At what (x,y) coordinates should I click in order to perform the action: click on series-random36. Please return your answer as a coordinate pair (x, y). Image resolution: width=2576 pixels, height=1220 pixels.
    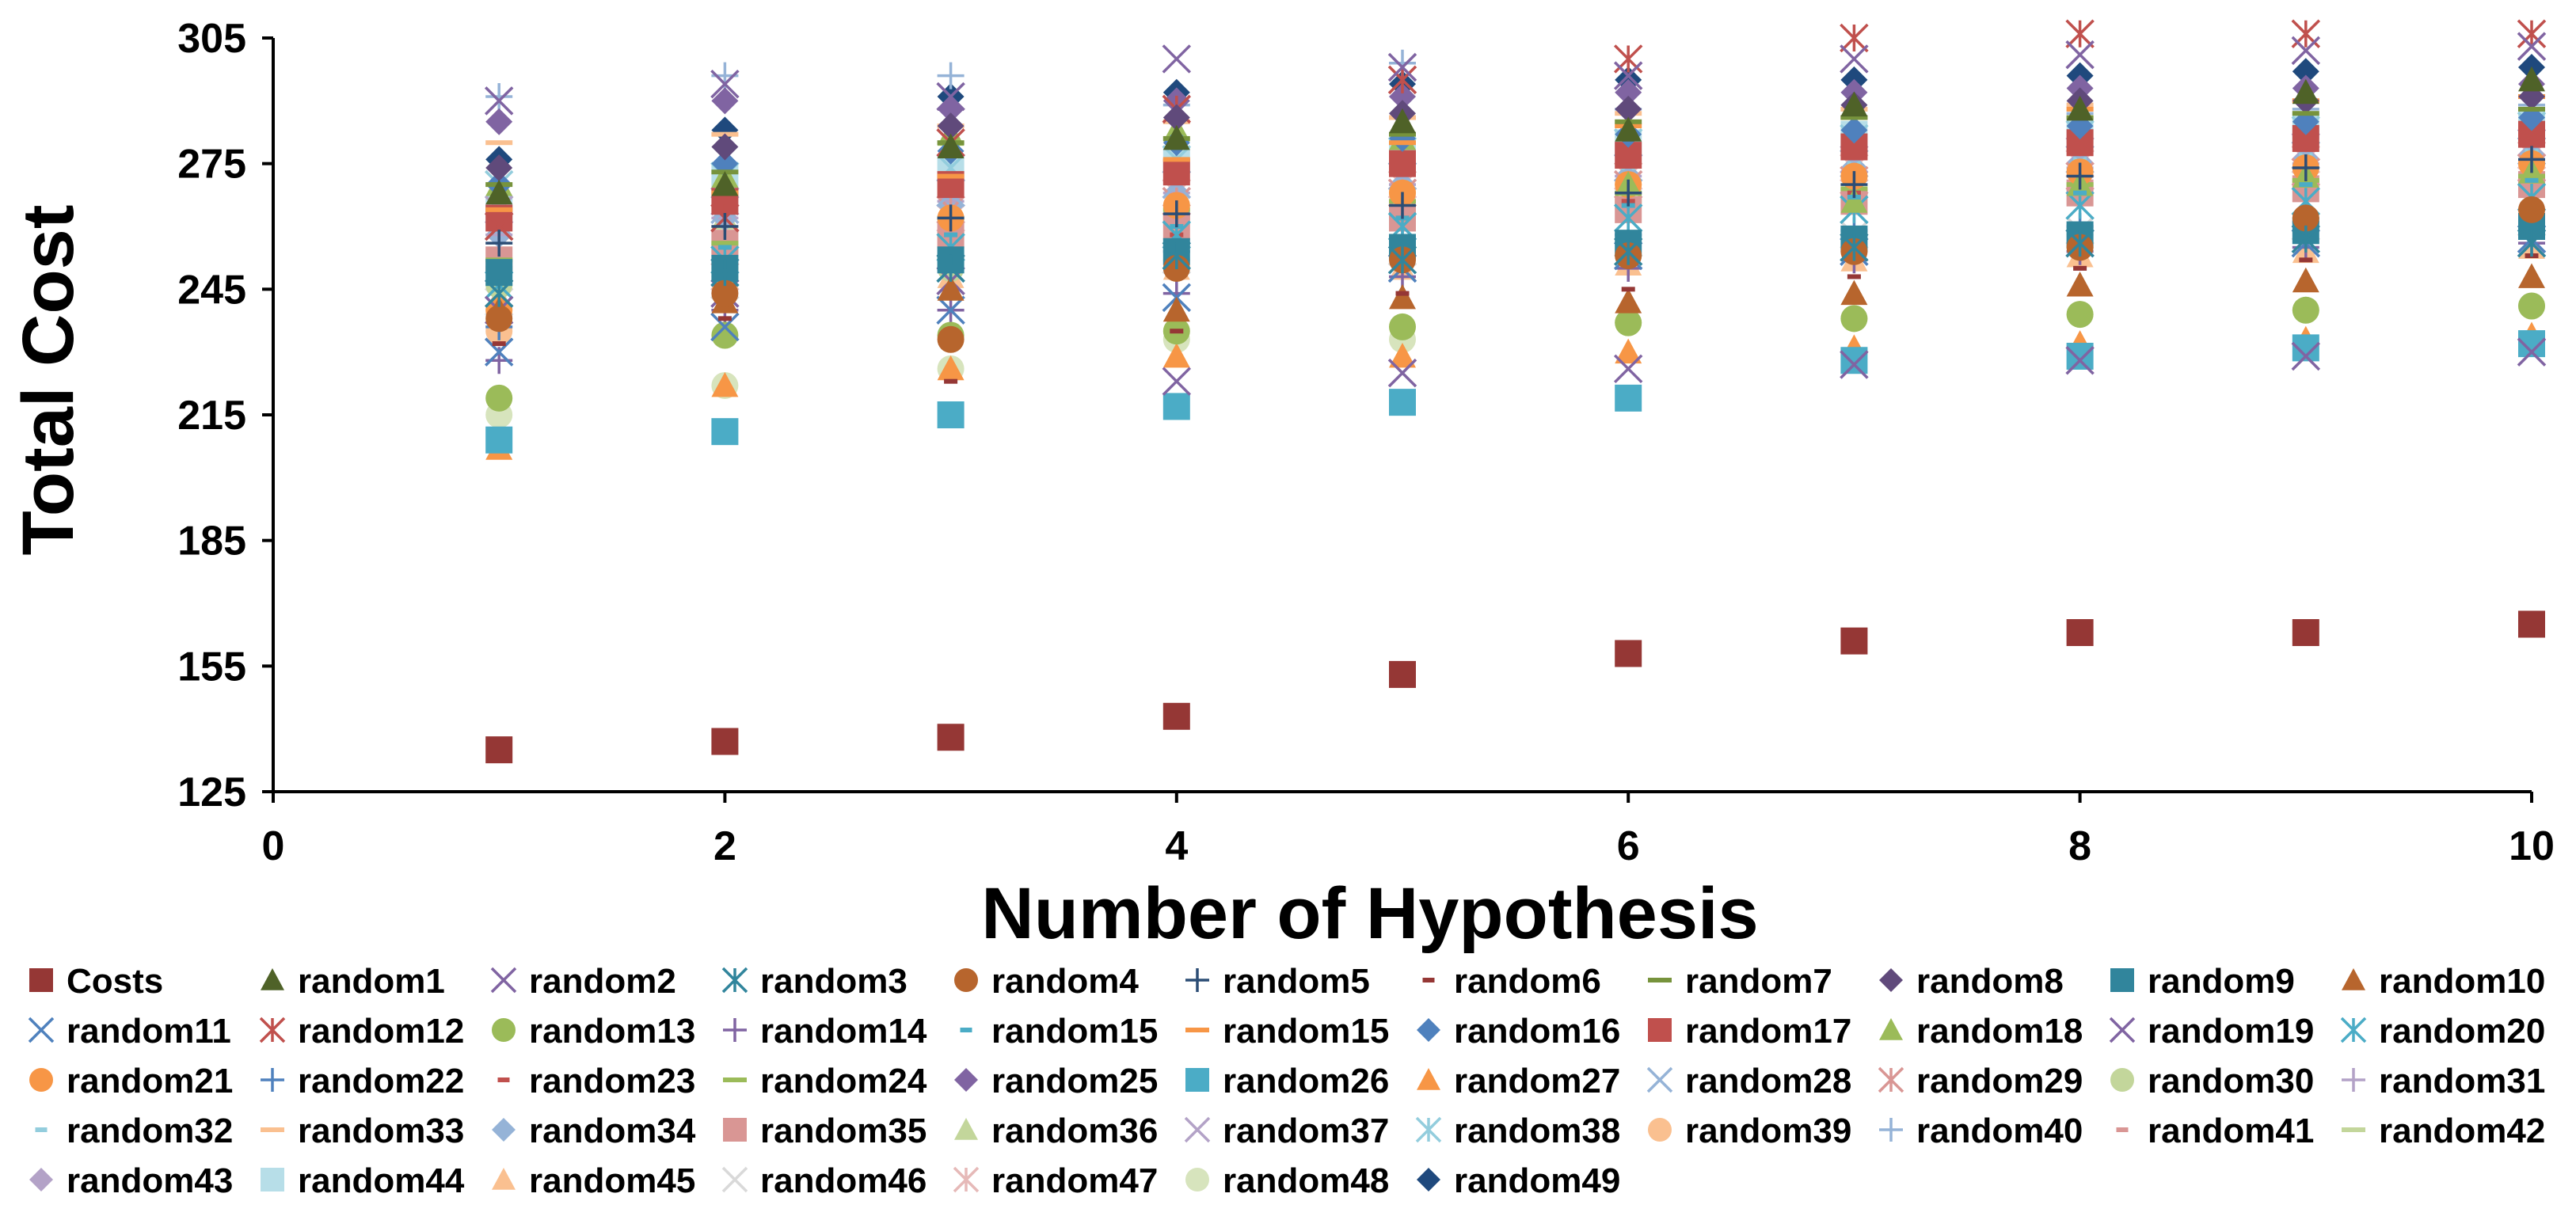
    Looking at the image, I should click on (1515, 202).